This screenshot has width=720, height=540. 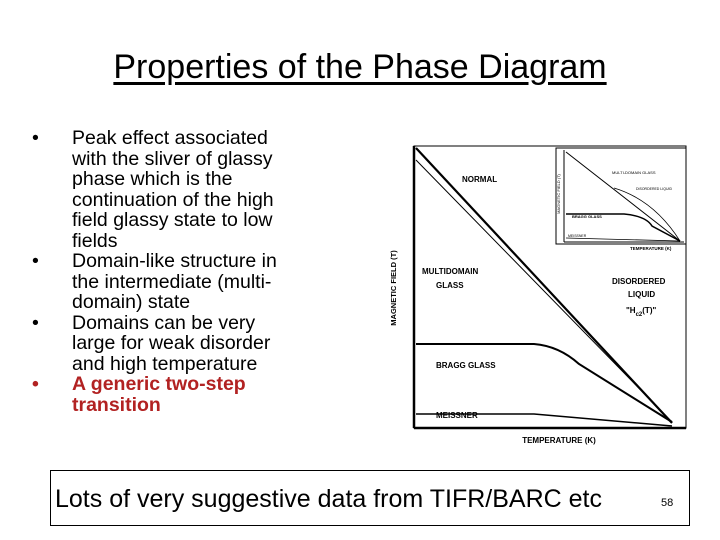 What do you see at coordinates (116, 404) in the screenshot?
I see `bullet-line: transition` at bounding box center [116, 404].